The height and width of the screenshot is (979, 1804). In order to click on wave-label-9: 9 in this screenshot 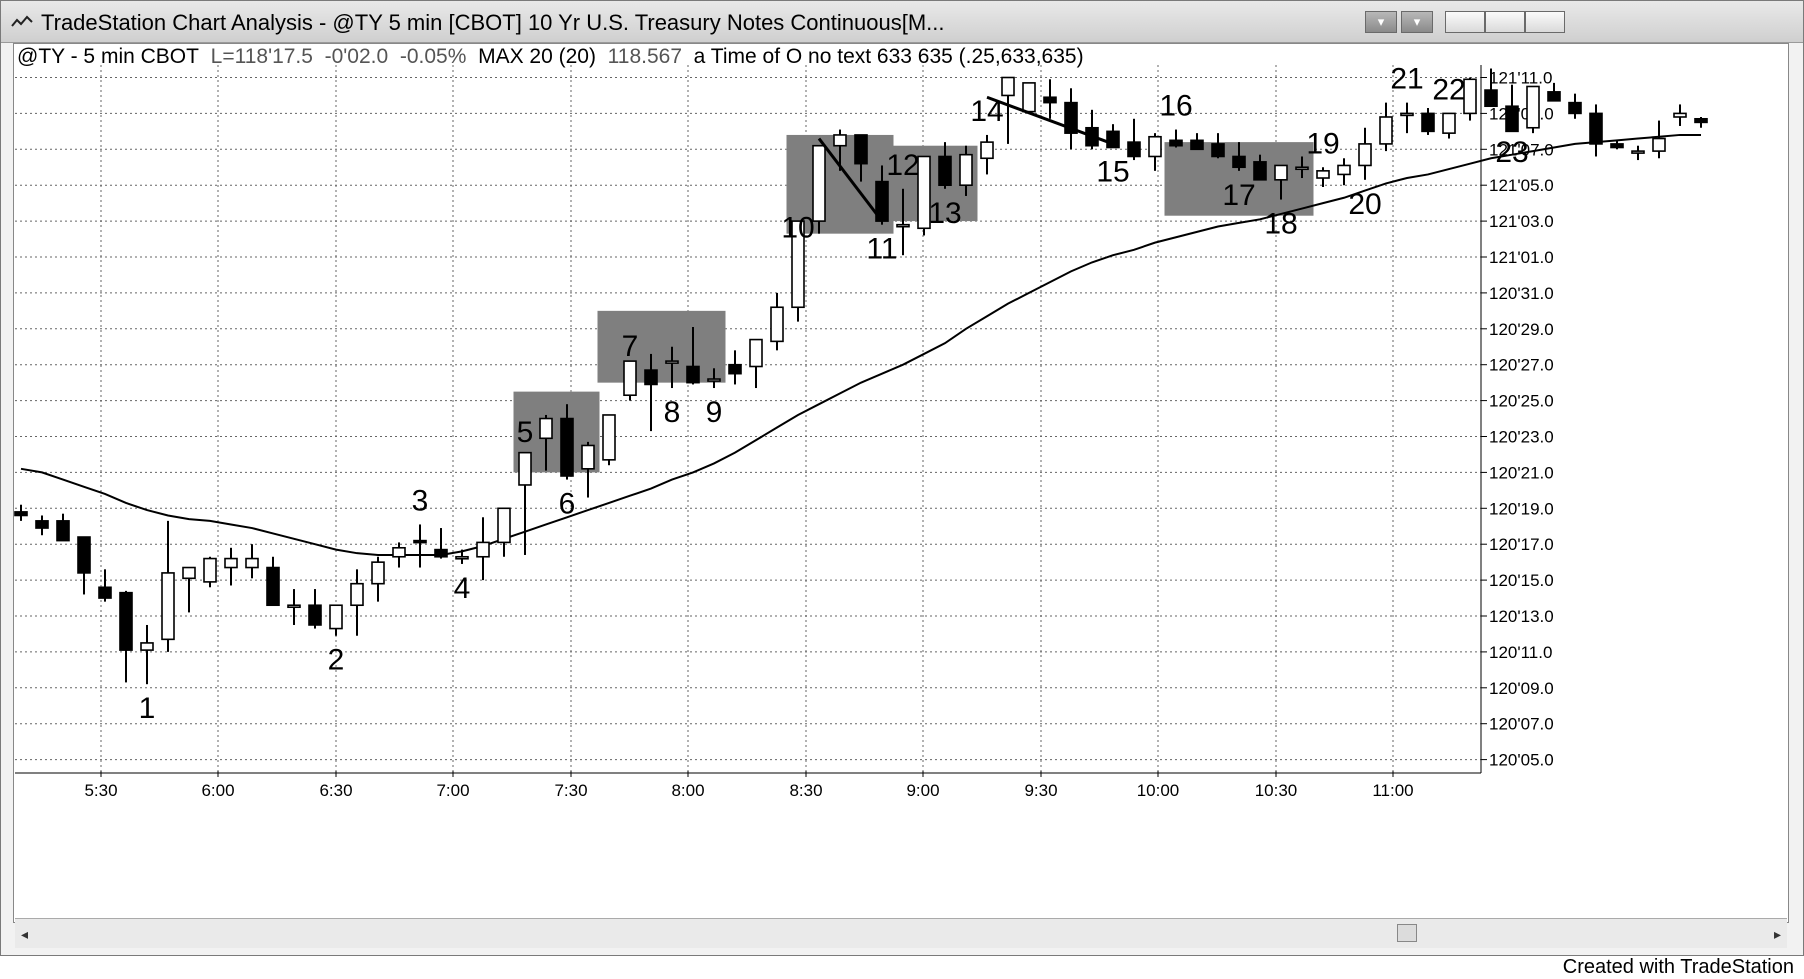, I will do `click(714, 412)`.